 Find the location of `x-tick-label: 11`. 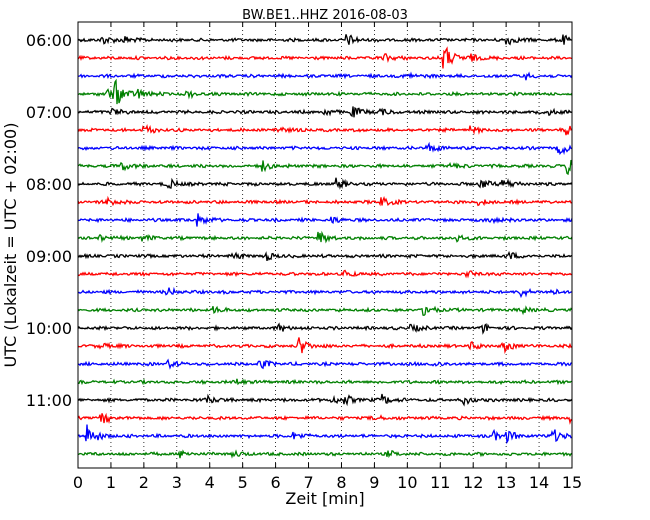

x-tick-label: 11 is located at coordinates (440, 482).